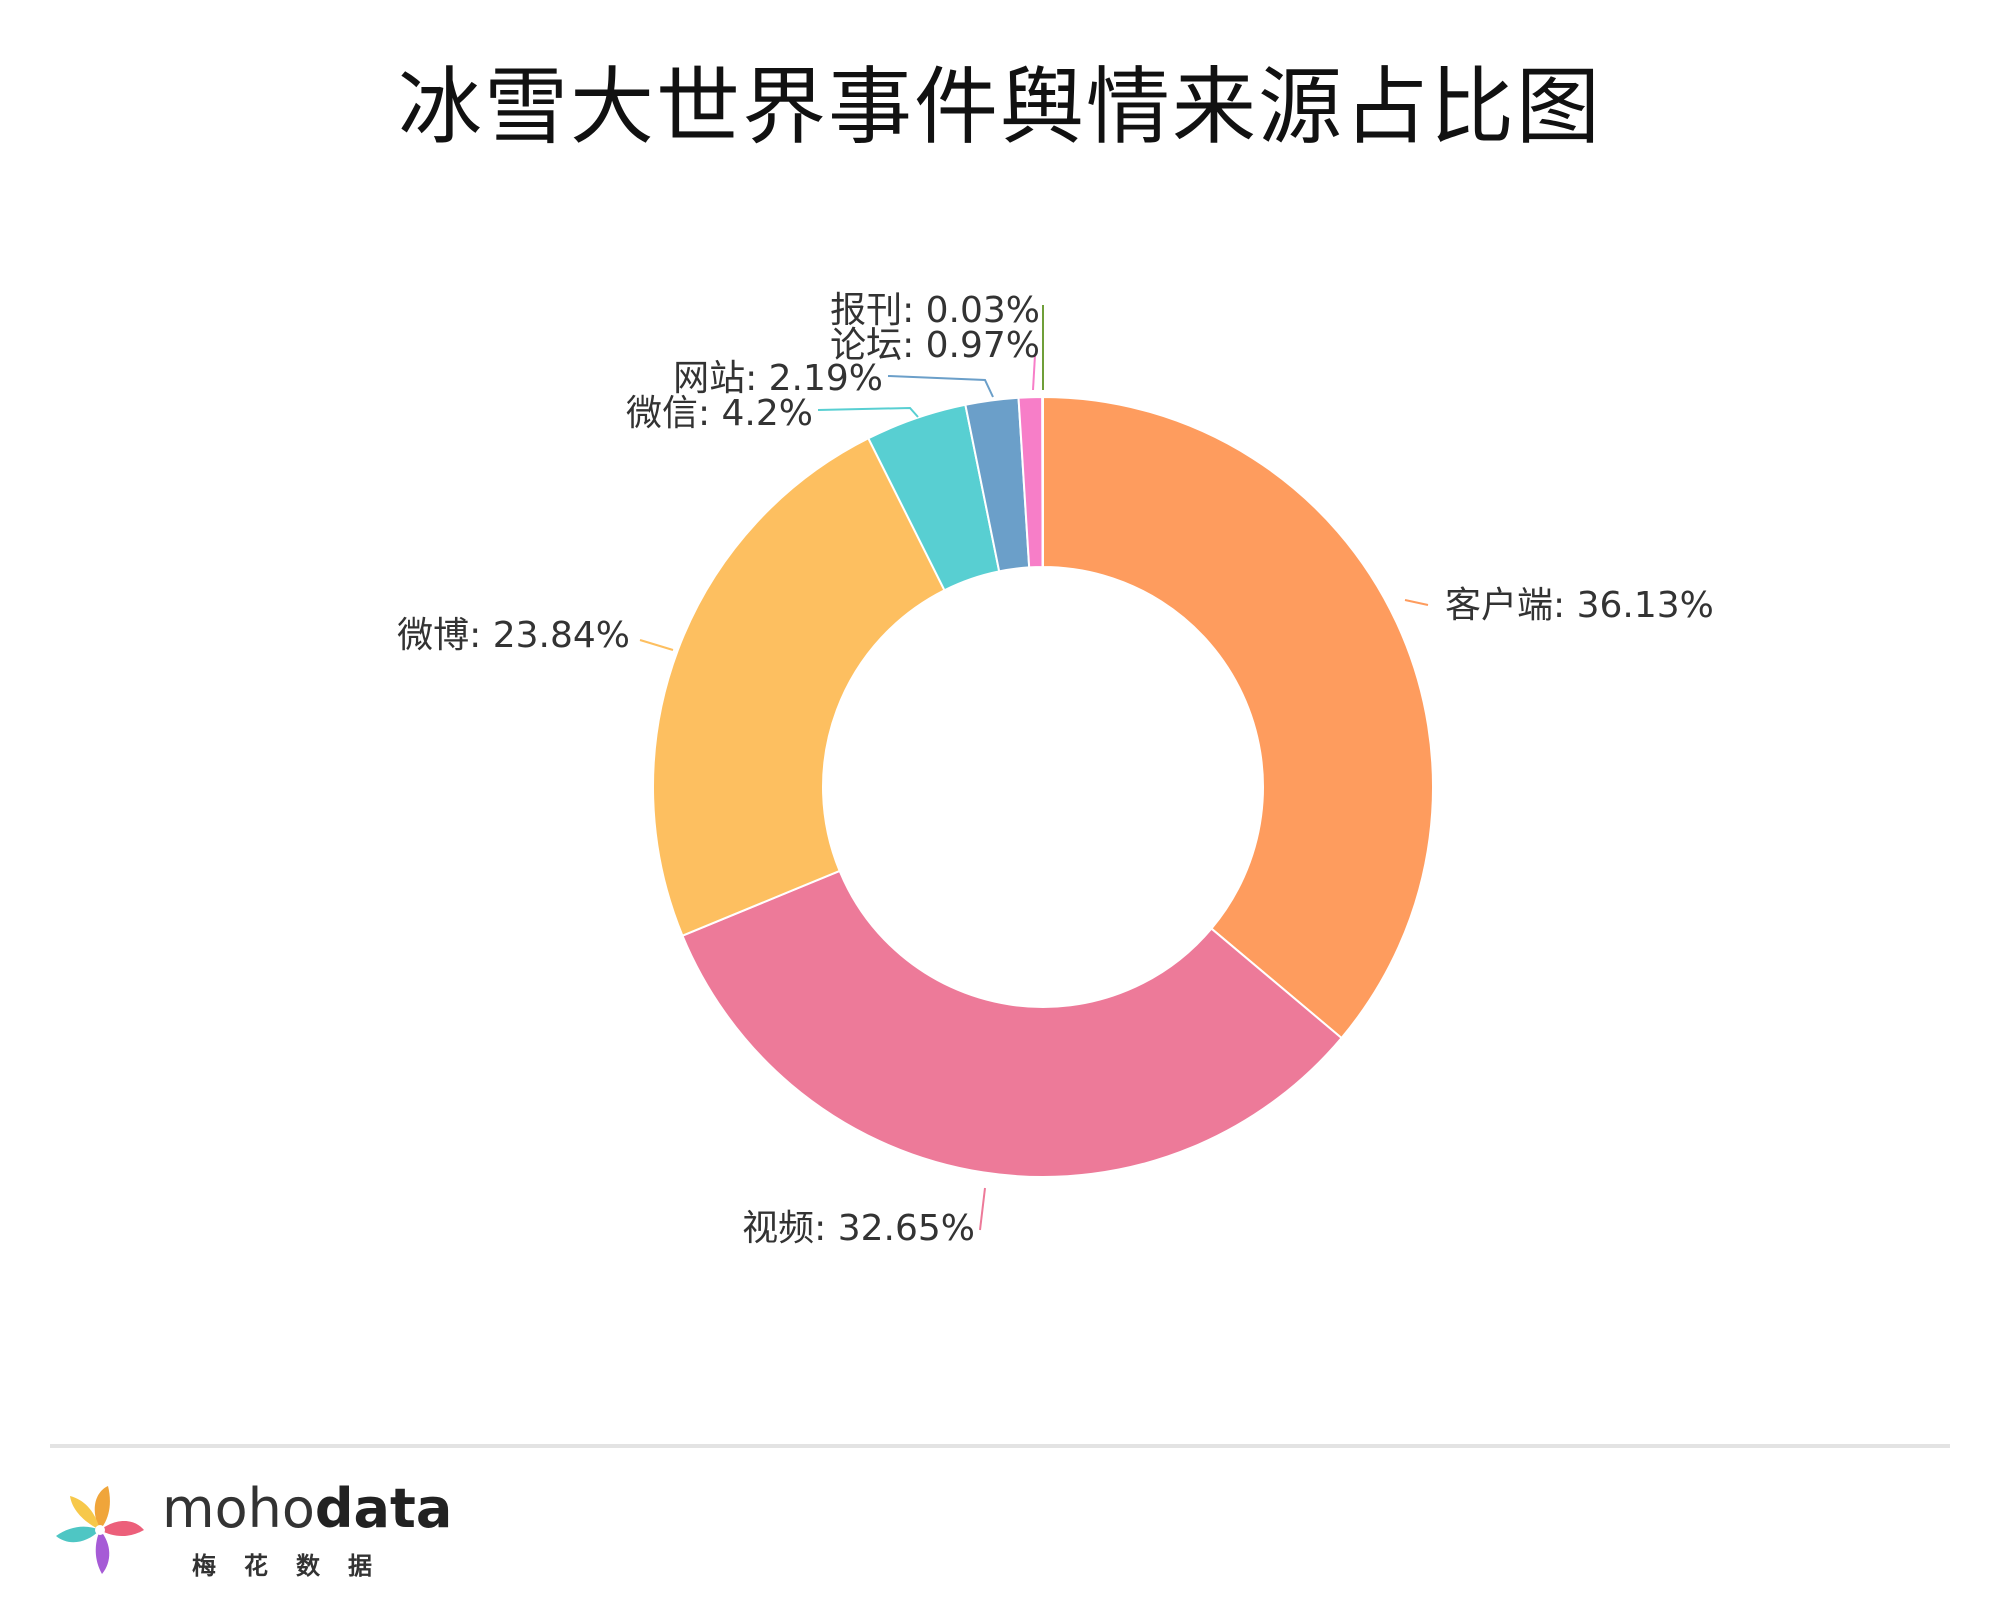  I want to click on brand-light: moho, so click(238, 1508).